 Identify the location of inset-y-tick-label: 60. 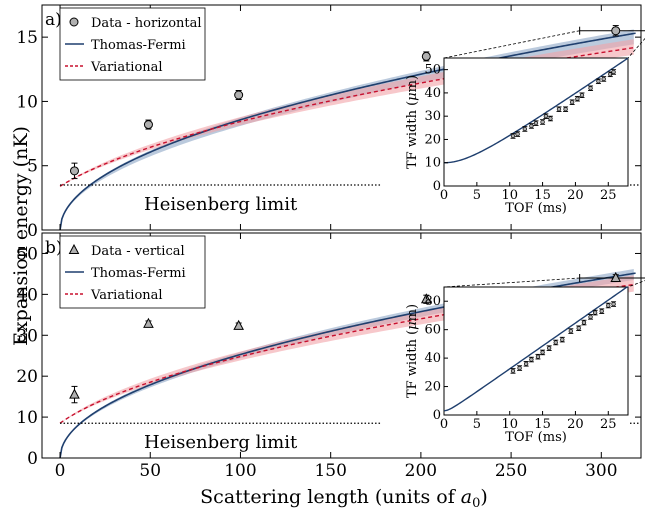
(432, 330).